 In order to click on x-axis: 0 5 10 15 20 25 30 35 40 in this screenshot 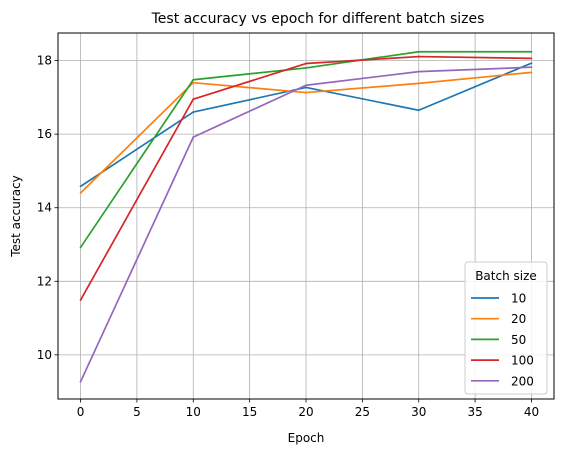, I will do `click(308, 409)`.